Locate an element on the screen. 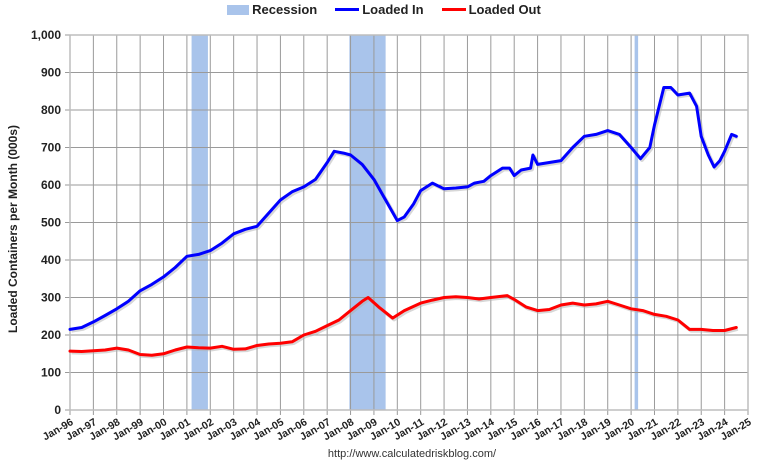 This screenshot has width=768, height=464. y-axis-label: Loaded Containers per Month (000s) is located at coordinates (13, 229).